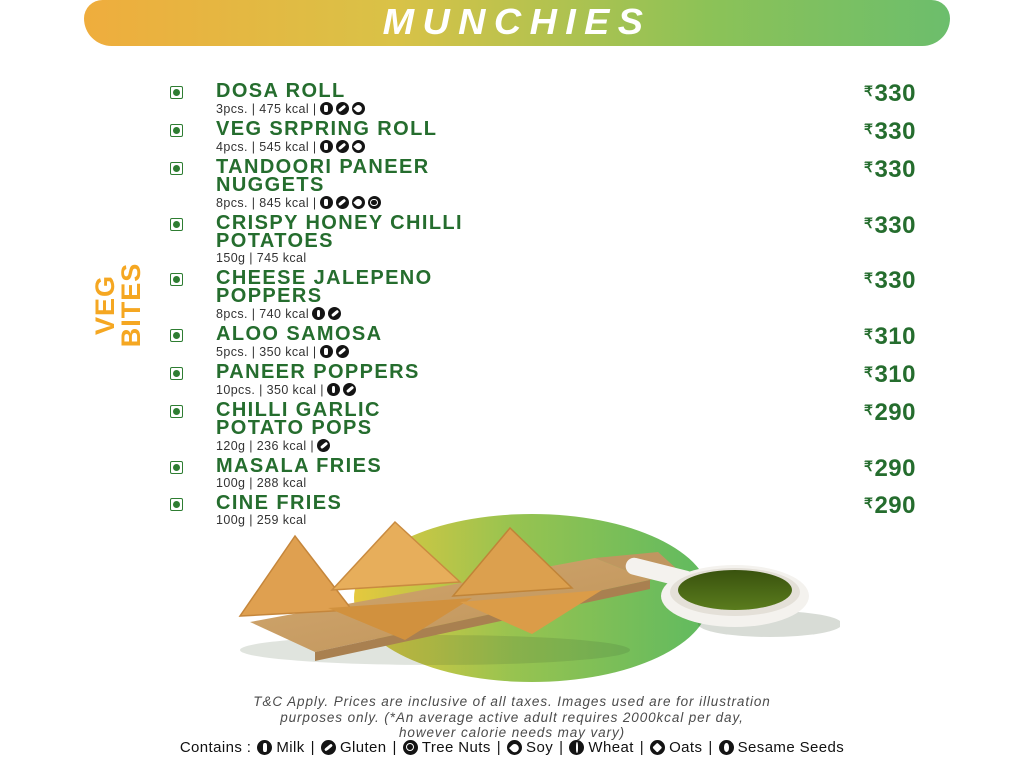 This screenshot has height=768, width=1024. Describe the element at coordinates (543, 98) in the screenshot. I see `menu-item-row: DOSA ROLL 3pcs. | 475 kcal | ₹330` at that location.